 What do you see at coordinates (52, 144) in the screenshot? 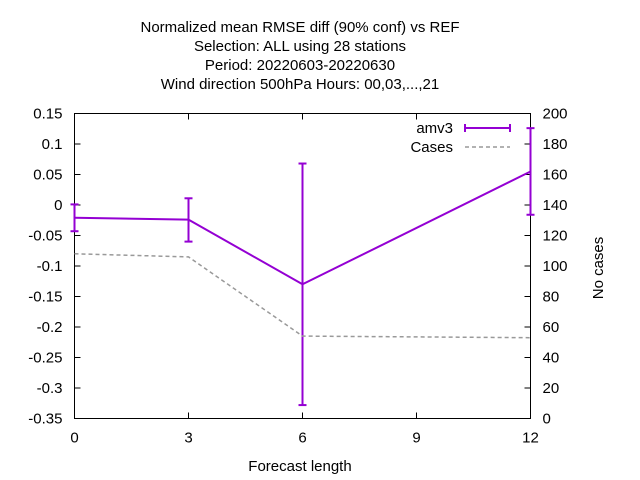
I see `y-tick-label: 0.1` at bounding box center [52, 144].